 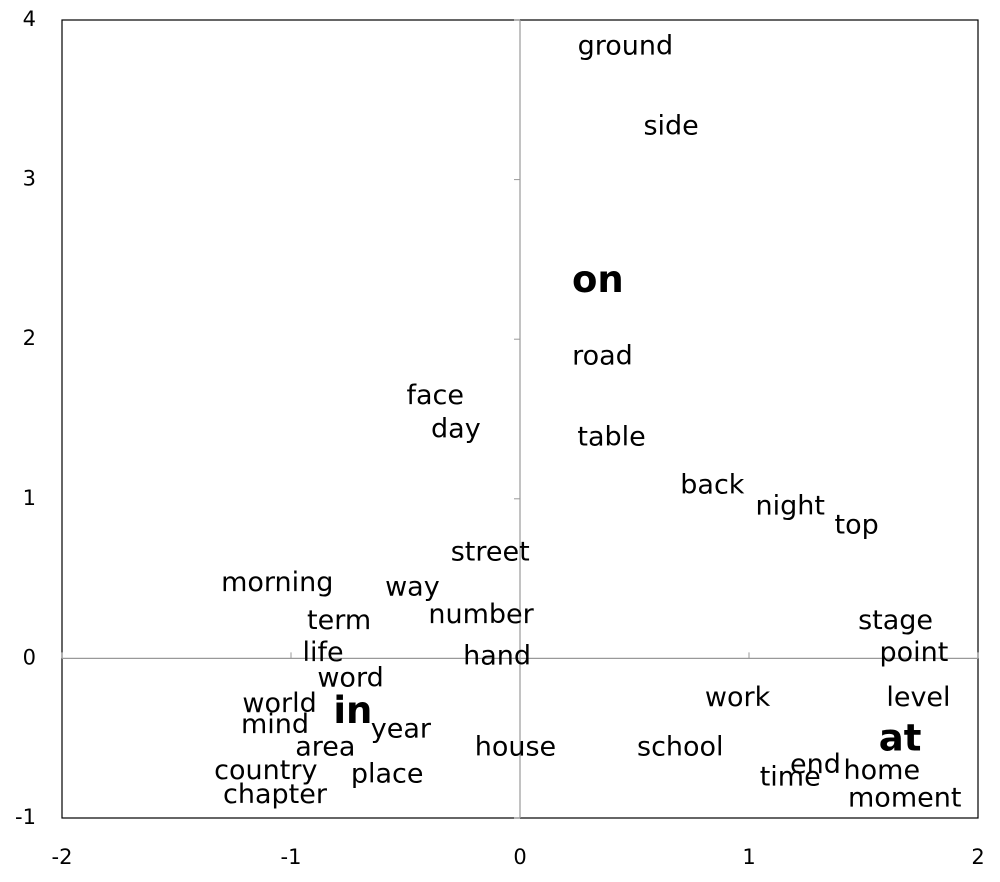 I want to click on word-point: face, so click(x=436, y=395).